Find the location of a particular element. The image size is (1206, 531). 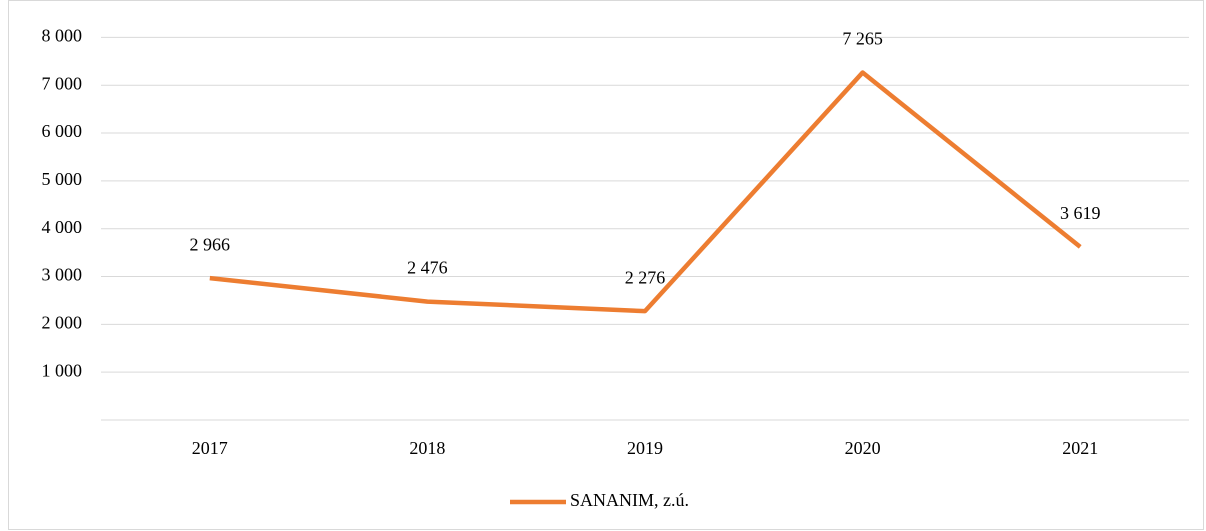

y-tick-label: 5 000 is located at coordinates (62, 179).